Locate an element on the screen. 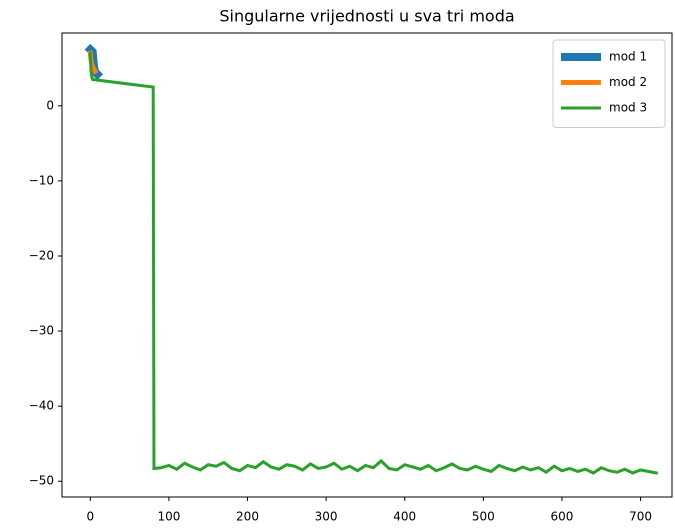 This screenshot has width=675, height=530. legend-label: mod 2 is located at coordinates (628, 82).